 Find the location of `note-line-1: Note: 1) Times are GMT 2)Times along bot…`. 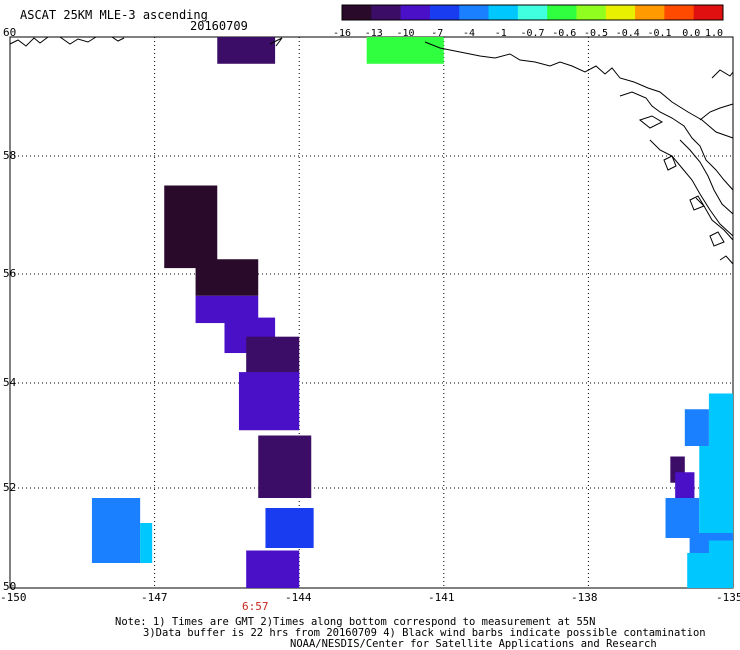

note-line-1: Note: 1) Times are GMT 2)Times along bot… is located at coordinates (355, 622).